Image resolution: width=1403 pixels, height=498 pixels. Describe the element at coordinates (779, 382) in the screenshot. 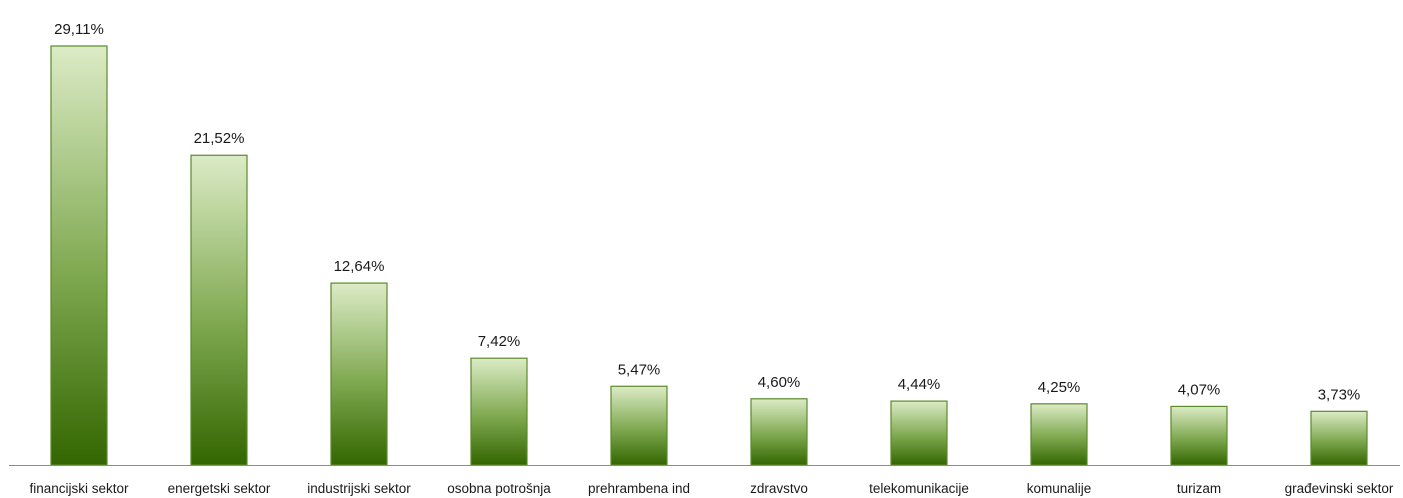

I see `data-label-5: 4,60%` at that location.